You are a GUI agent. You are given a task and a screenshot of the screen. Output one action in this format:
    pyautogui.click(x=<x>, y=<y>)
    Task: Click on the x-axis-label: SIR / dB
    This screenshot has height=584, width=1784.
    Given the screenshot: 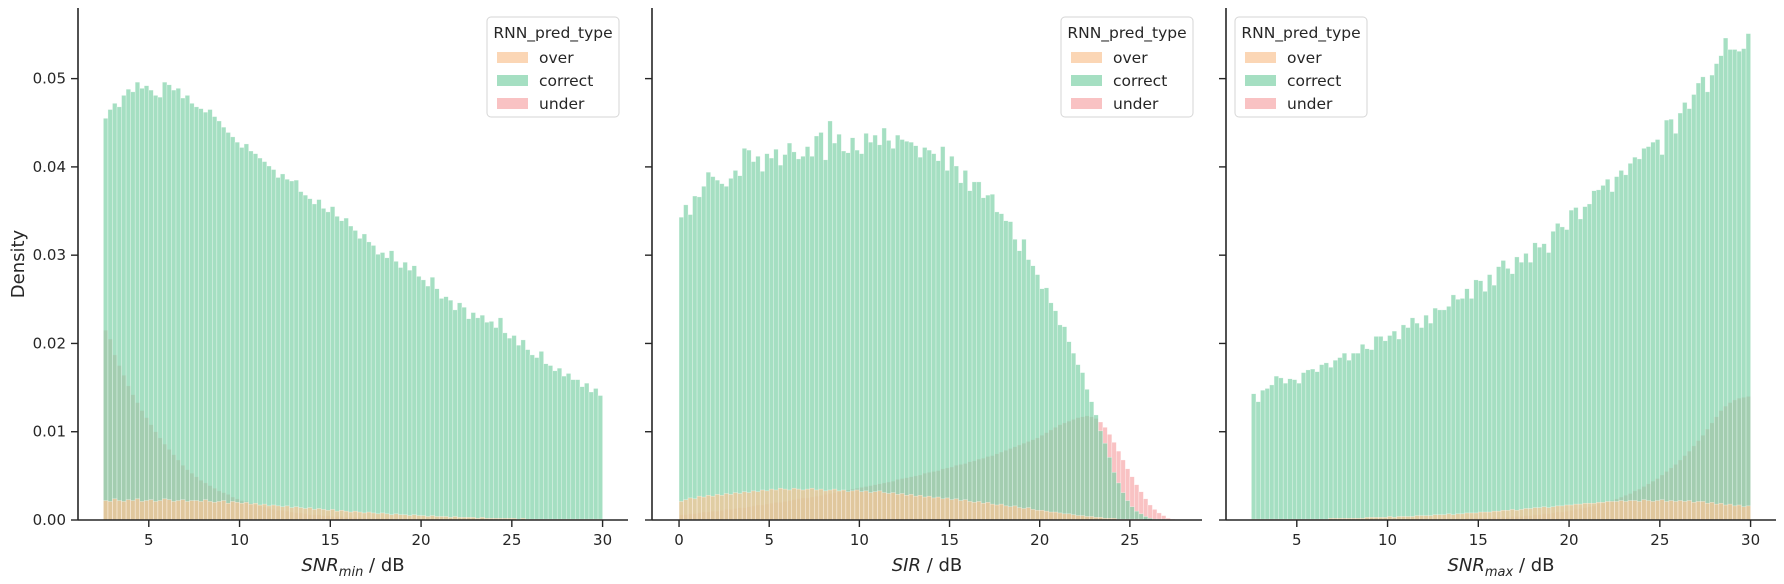 What is the action you would take?
    pyautogui.click(x=927, y=565)
    